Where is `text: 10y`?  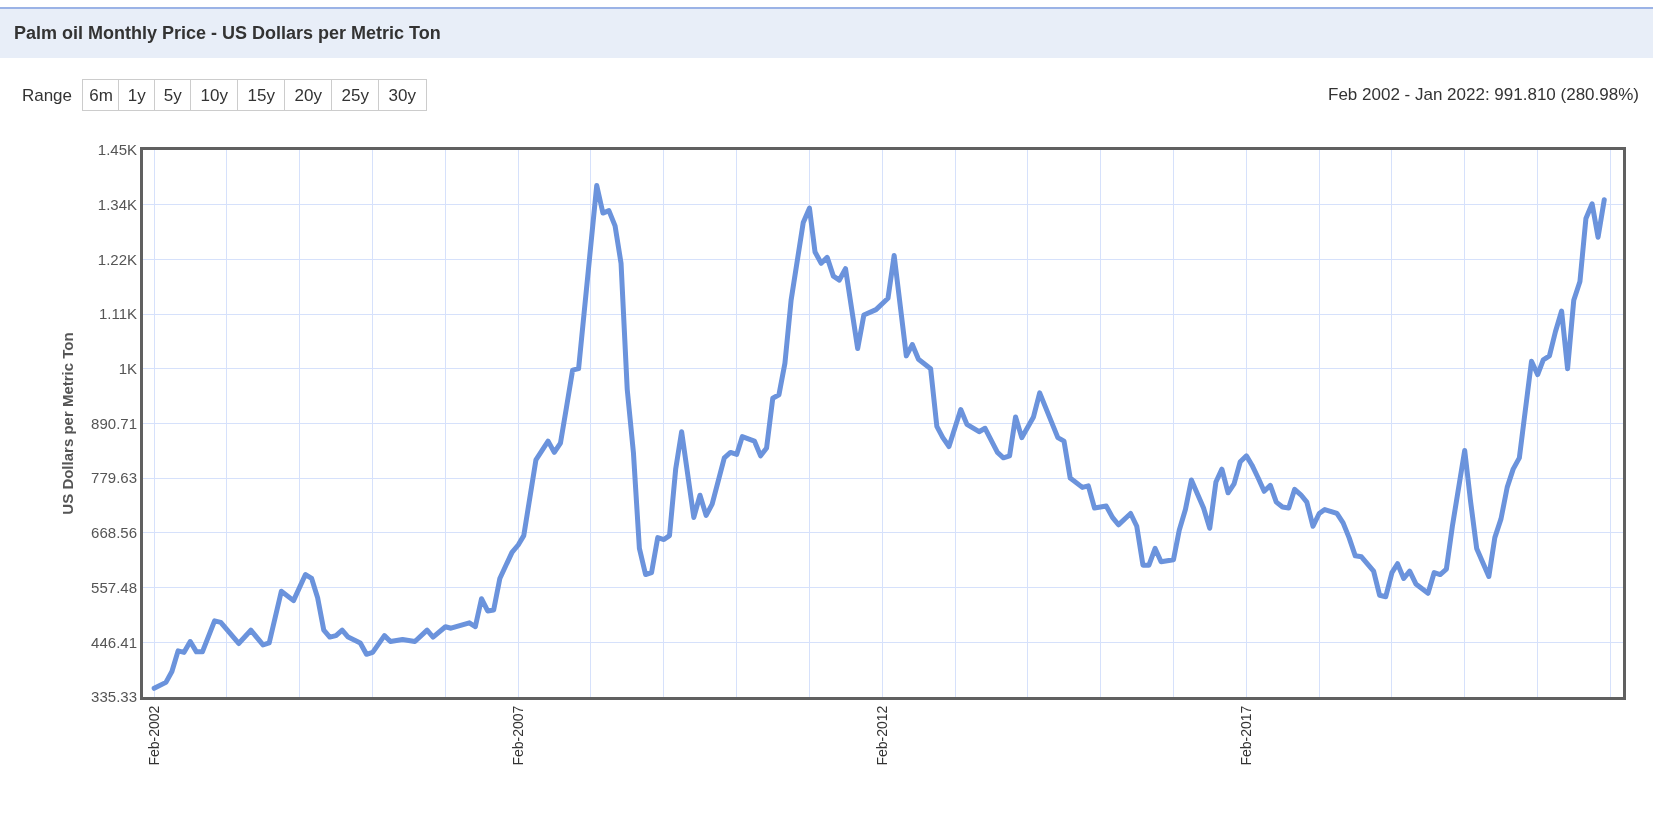 text: 10y is located at coordinates (214, 95).